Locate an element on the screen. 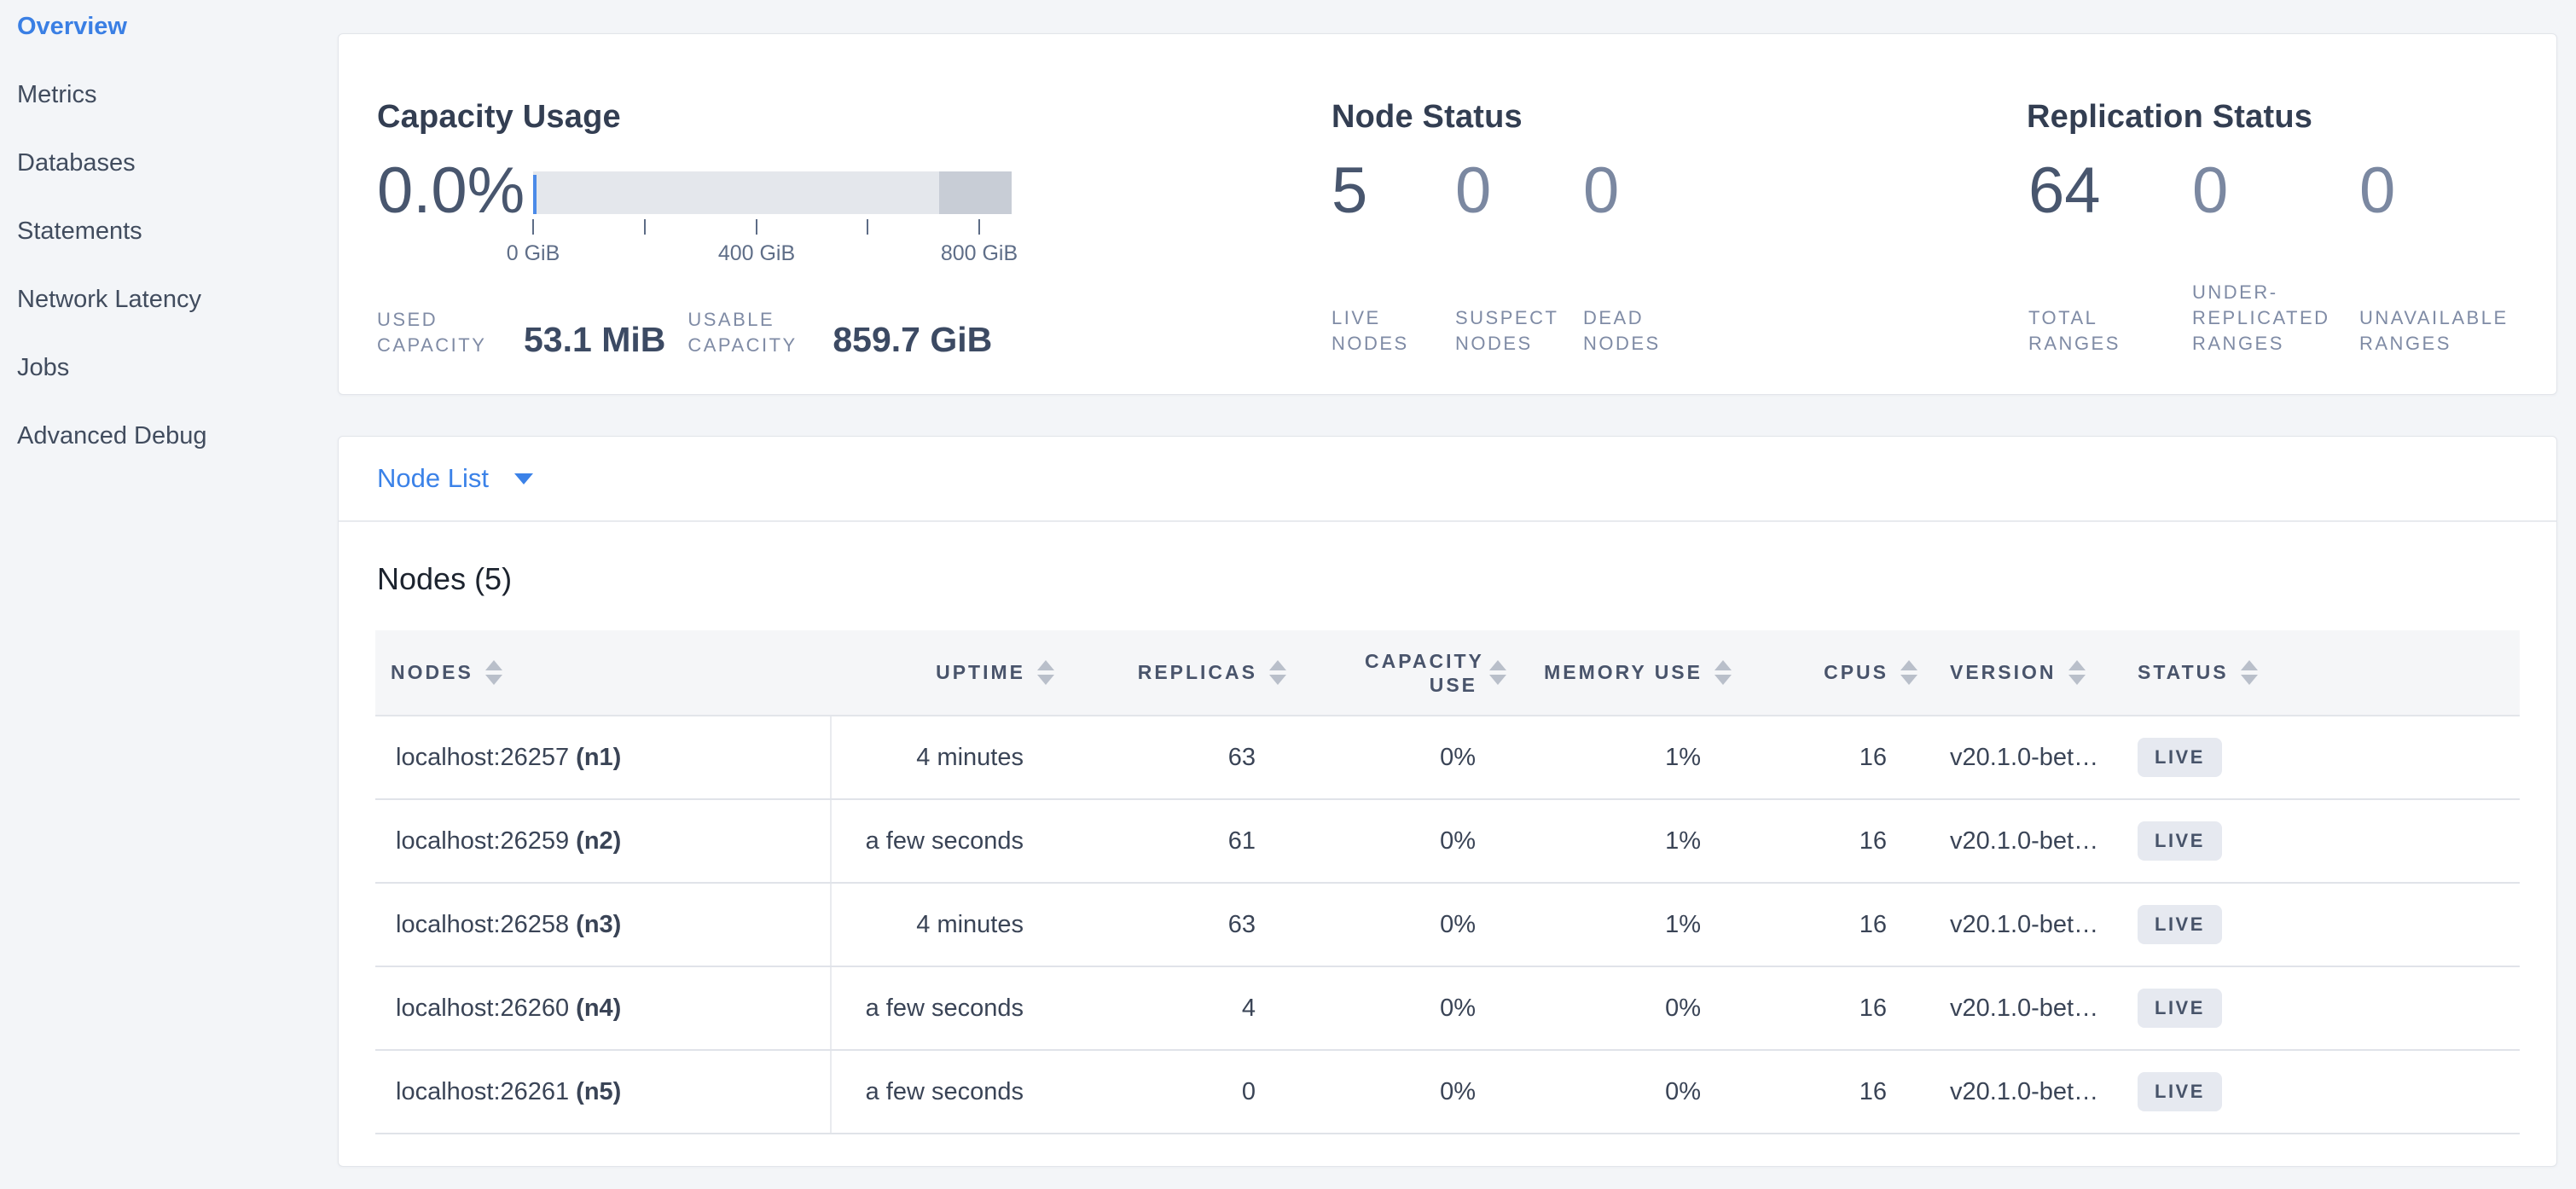  uptime-cell: 4 minutes is located at coordinates (942, 925).